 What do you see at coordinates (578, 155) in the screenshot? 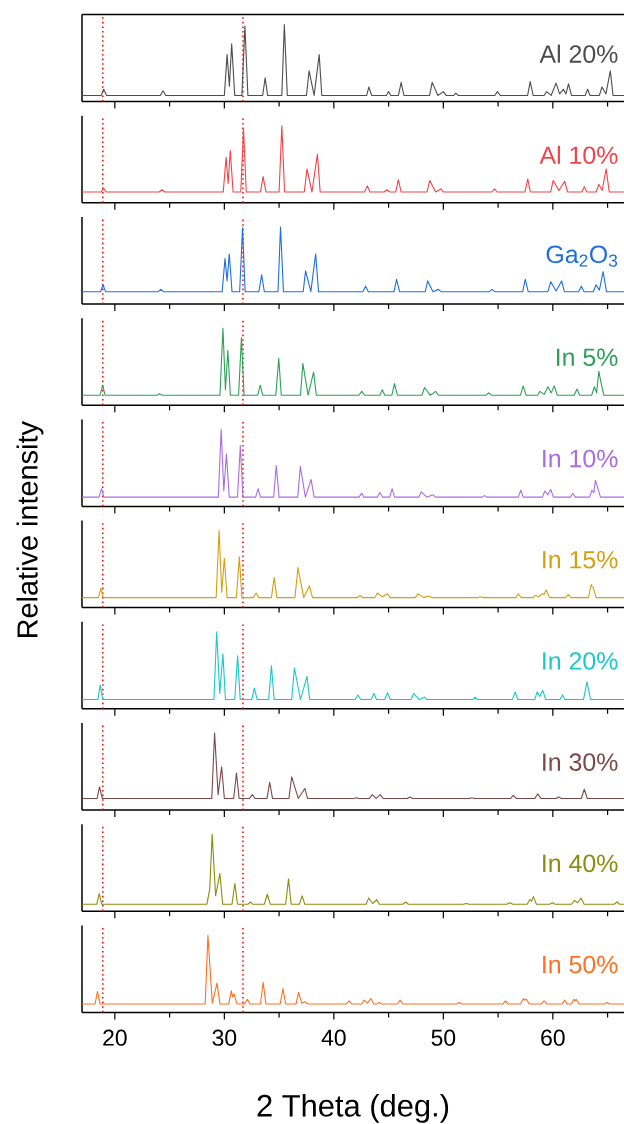
I see `series-label: Al 10%` at bounding box center [578, 155].